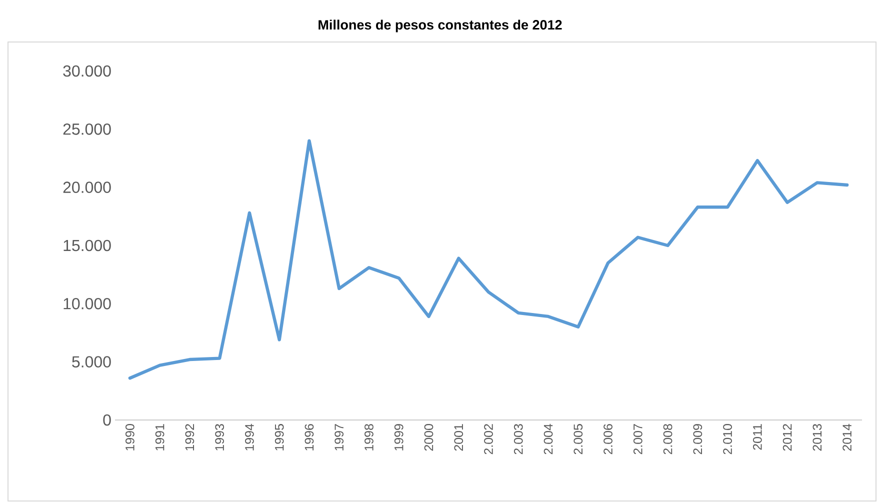 This screenshot has width=878, height=503. I want to click on x-tick-label: 2.010, so click(727, 439).